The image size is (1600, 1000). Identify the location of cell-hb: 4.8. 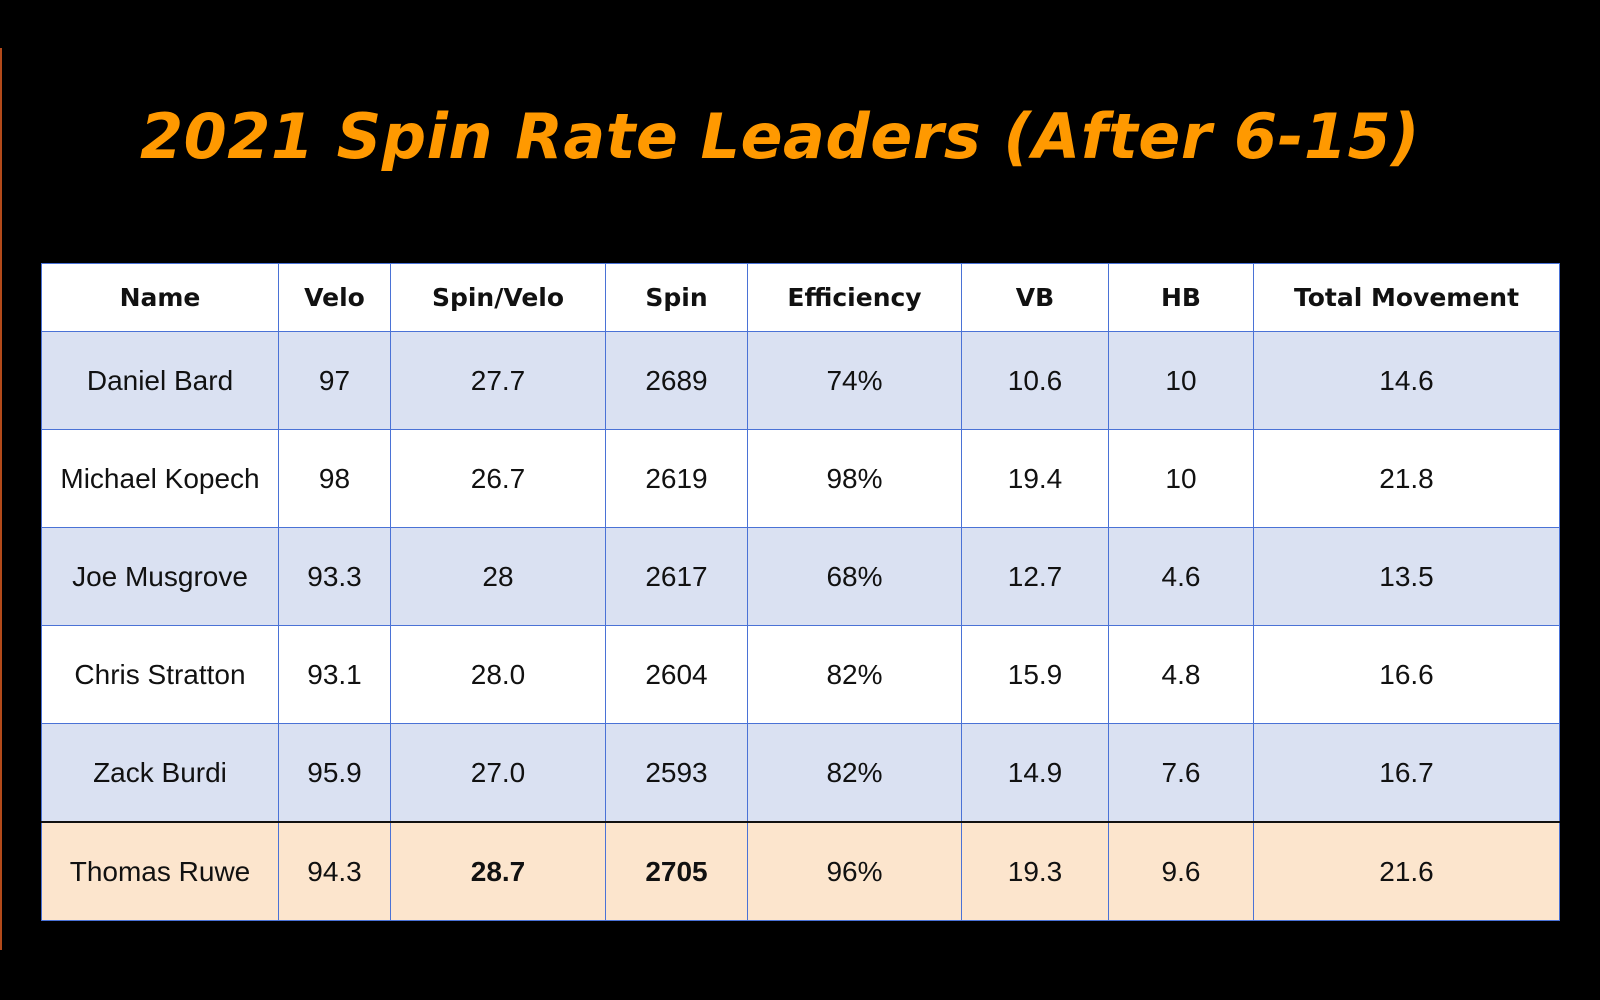
(1181, 674).